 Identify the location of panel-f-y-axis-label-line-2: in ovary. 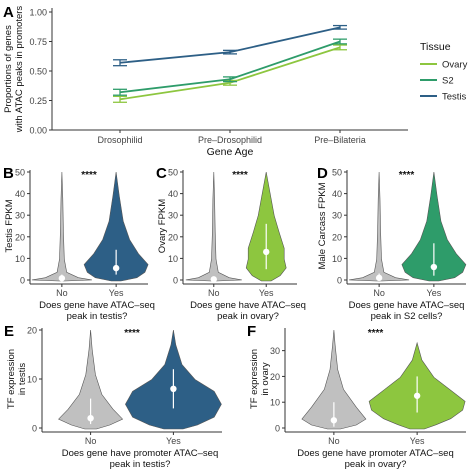
(265, 379).